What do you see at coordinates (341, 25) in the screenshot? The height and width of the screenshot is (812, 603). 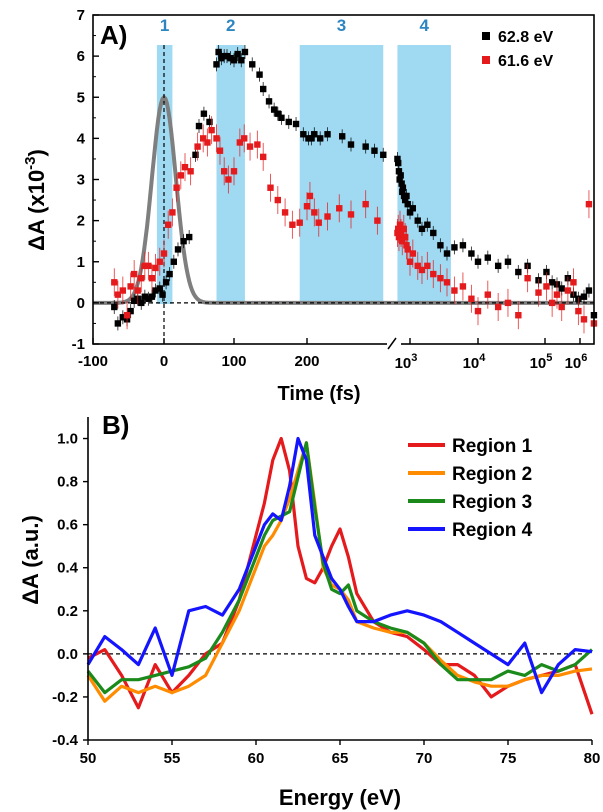 I see `region-number-3: 3` at bounding box center [341, 25].